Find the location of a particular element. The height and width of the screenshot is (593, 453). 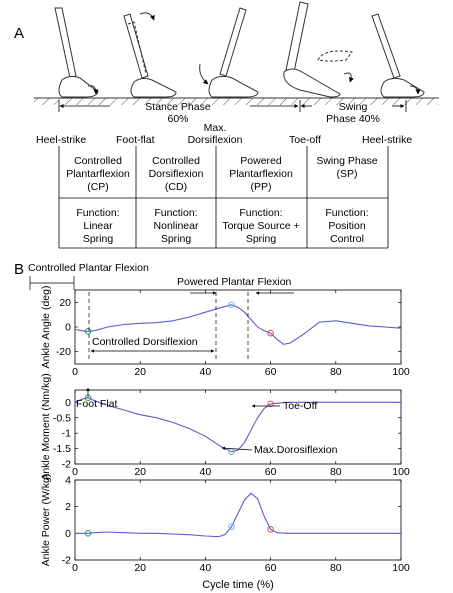

phase-sp-function-3: Control is located at coordinates (347, 239).